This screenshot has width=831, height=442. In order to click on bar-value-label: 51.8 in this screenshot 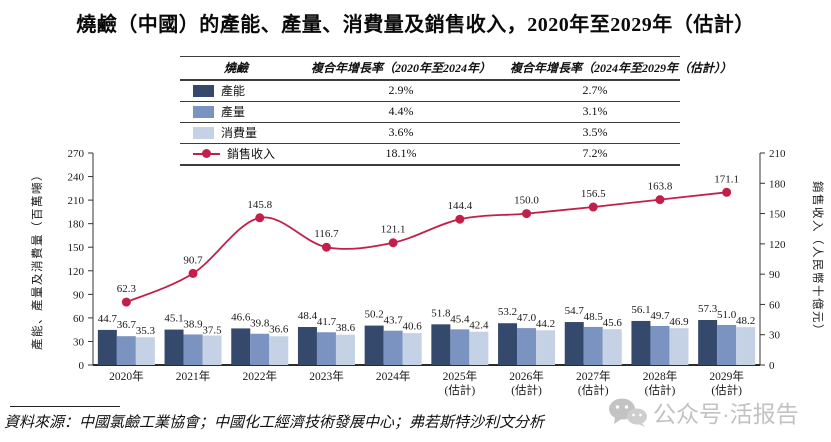, I will do `click(441, 313)`.